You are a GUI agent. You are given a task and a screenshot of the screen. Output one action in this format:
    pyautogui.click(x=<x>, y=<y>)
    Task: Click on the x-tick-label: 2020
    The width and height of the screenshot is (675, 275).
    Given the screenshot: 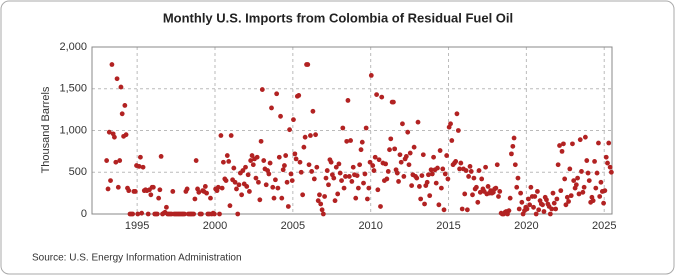 What is the action you would take?
    pyautogui.click(x=526, y=226)
    